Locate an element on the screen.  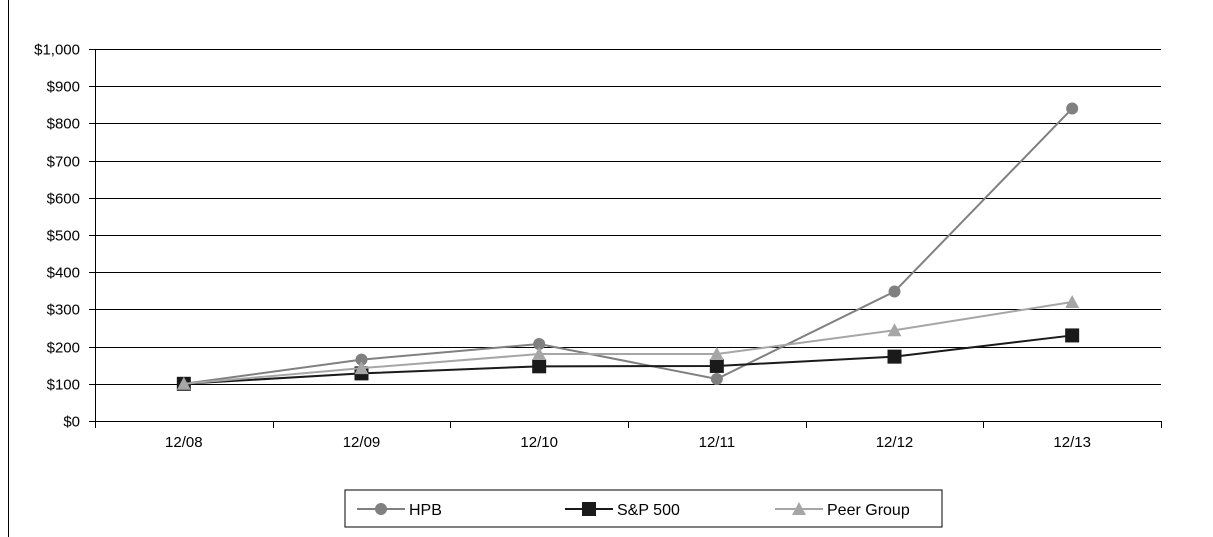
y-tick-label: $100 is located at coordinates (63, 385).